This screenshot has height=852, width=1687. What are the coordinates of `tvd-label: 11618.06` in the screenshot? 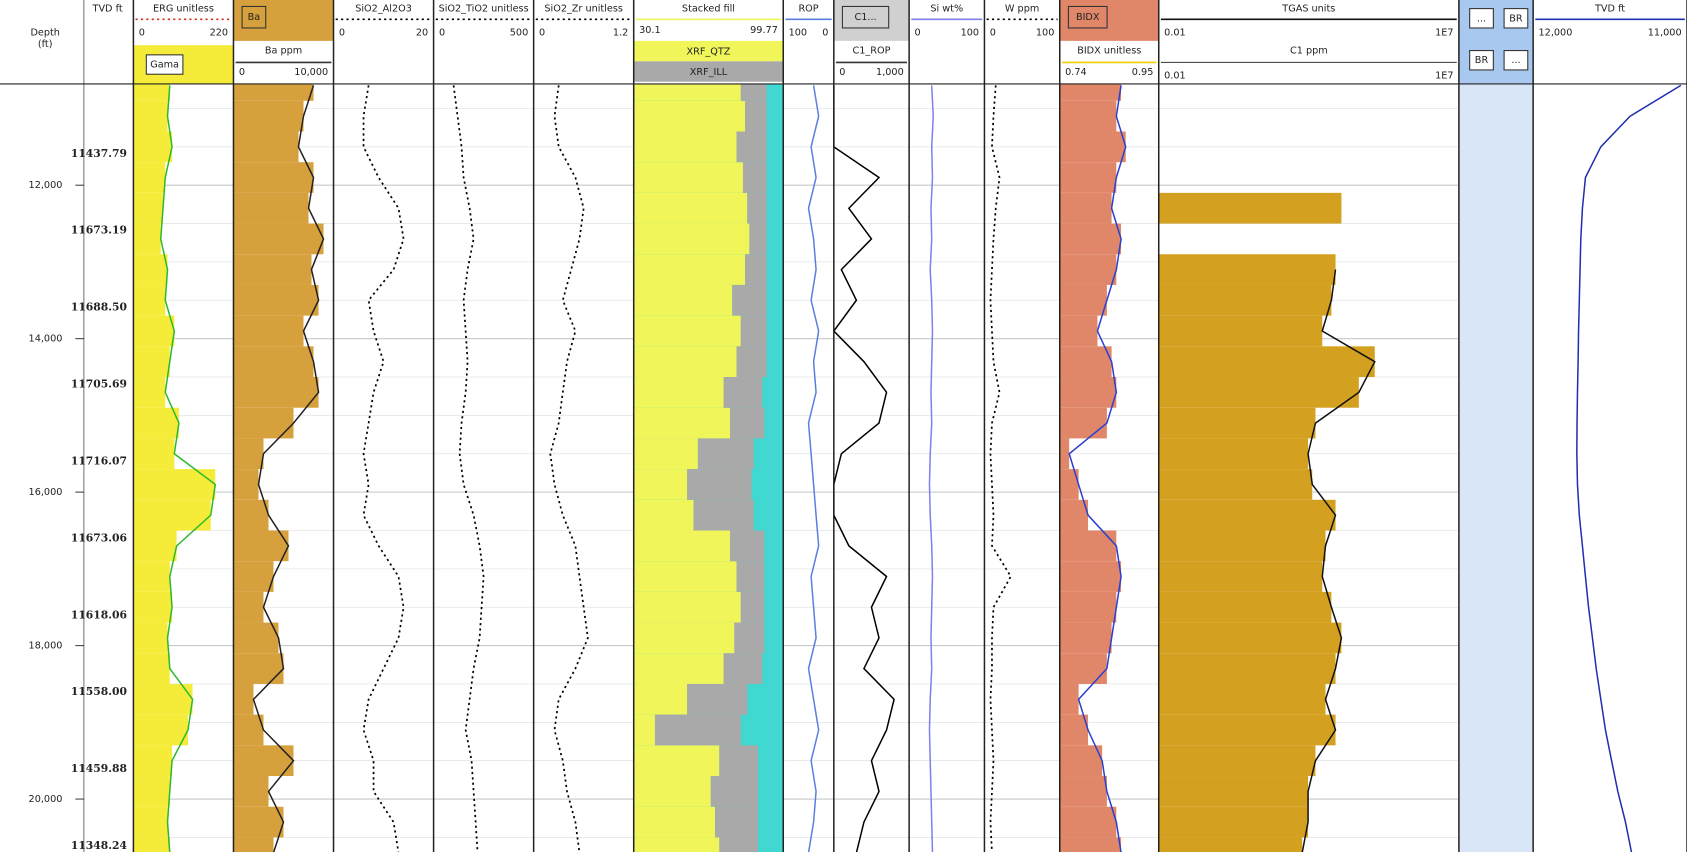 It's located at (99, 614).